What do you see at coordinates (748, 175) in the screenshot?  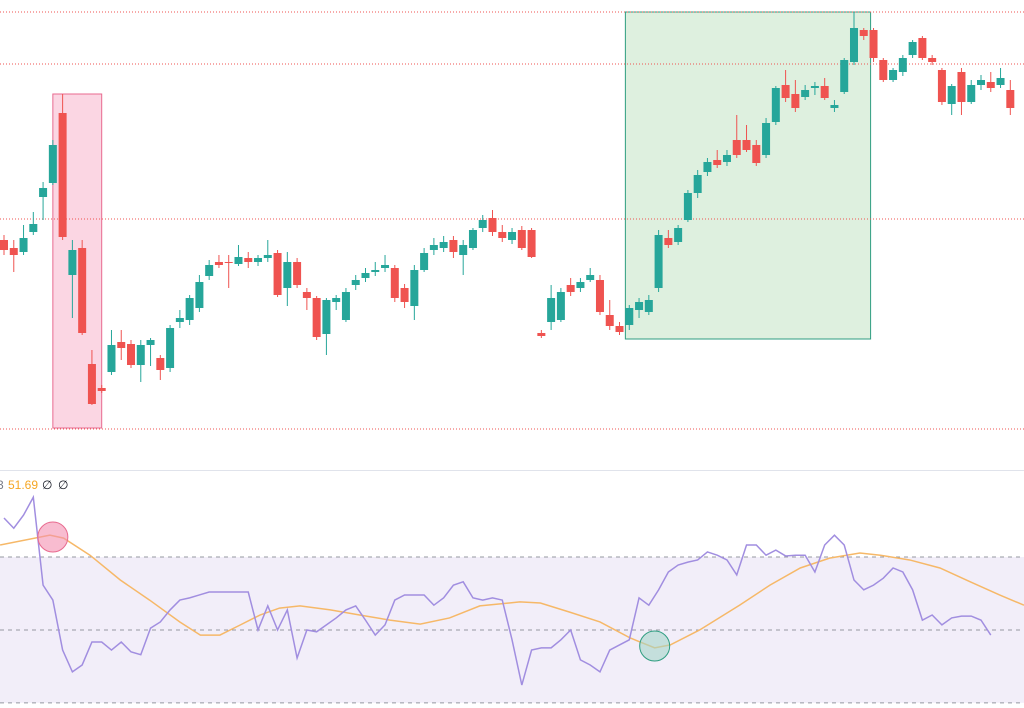 I see `zone` at bounding box center [748, 175].